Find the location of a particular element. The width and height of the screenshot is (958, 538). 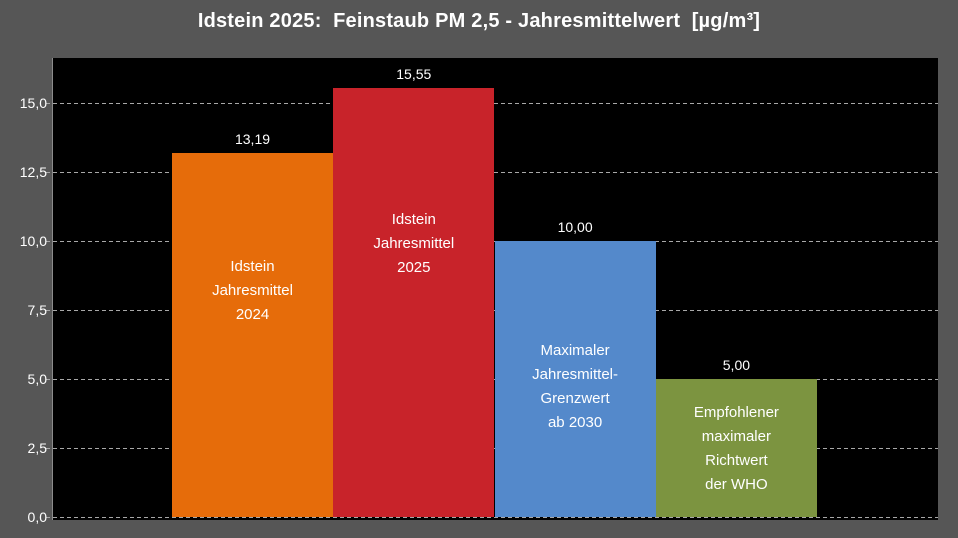

bar-value-label: 13,19 is located at coordinates (252, 138).